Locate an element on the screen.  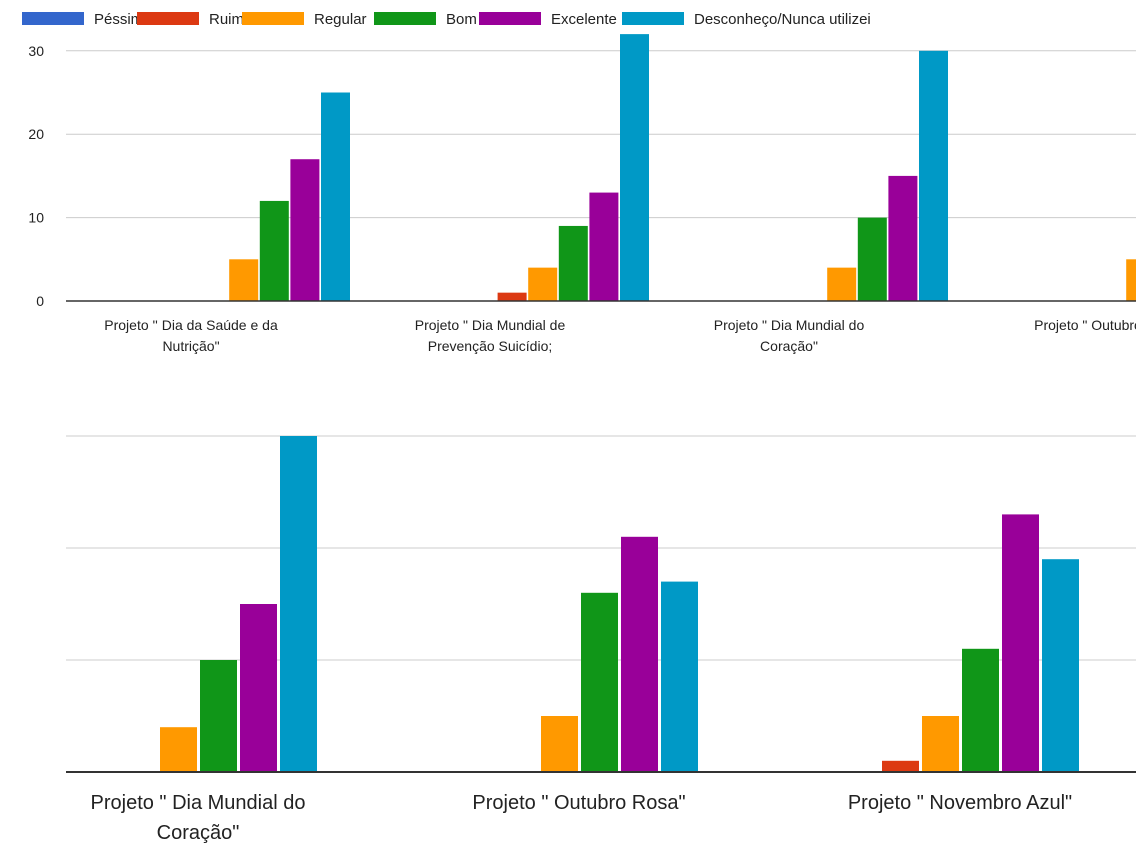
legend-label-2: Regular is located at coordinates (340, 19).